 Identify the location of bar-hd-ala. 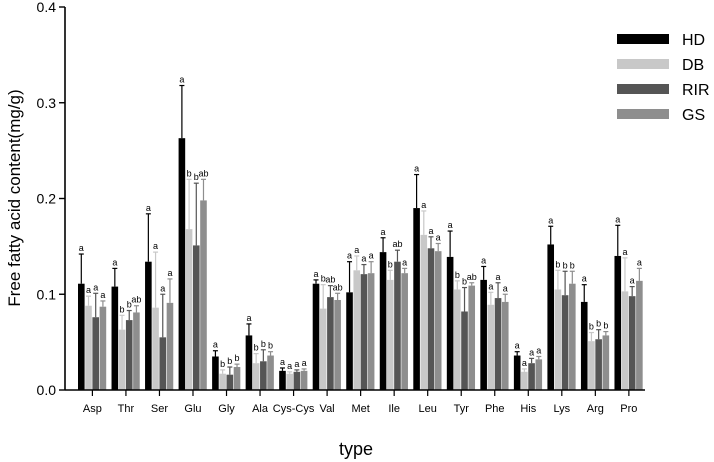
(249, 362).